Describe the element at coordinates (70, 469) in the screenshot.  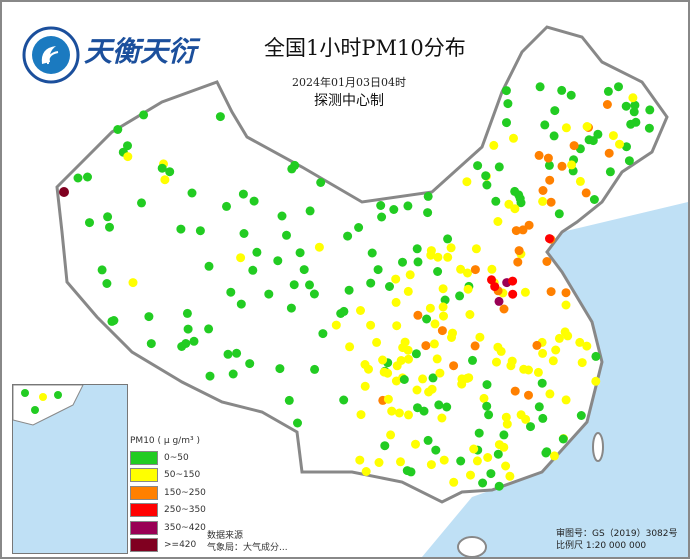
I see `south-china-sea-inset` at that location.